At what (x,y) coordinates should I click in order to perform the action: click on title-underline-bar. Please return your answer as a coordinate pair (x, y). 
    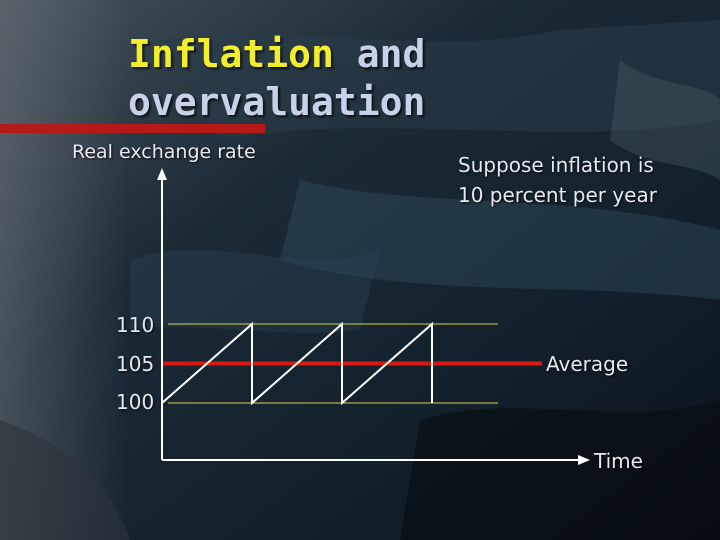
    Looking at the image, I should click on (132, 128).